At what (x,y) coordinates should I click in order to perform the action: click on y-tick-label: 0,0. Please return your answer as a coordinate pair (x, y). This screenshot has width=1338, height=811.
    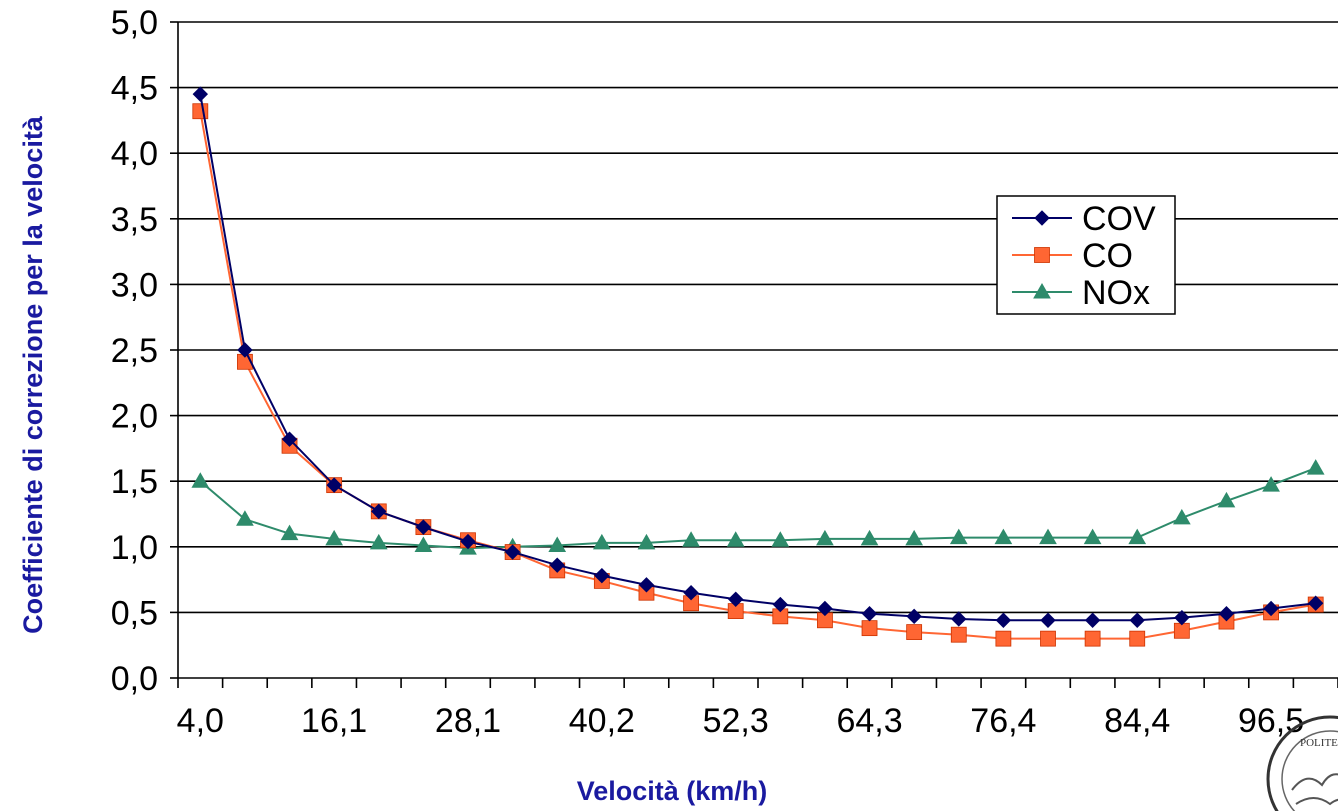
    Looking at the image, I should click on (134, 679).